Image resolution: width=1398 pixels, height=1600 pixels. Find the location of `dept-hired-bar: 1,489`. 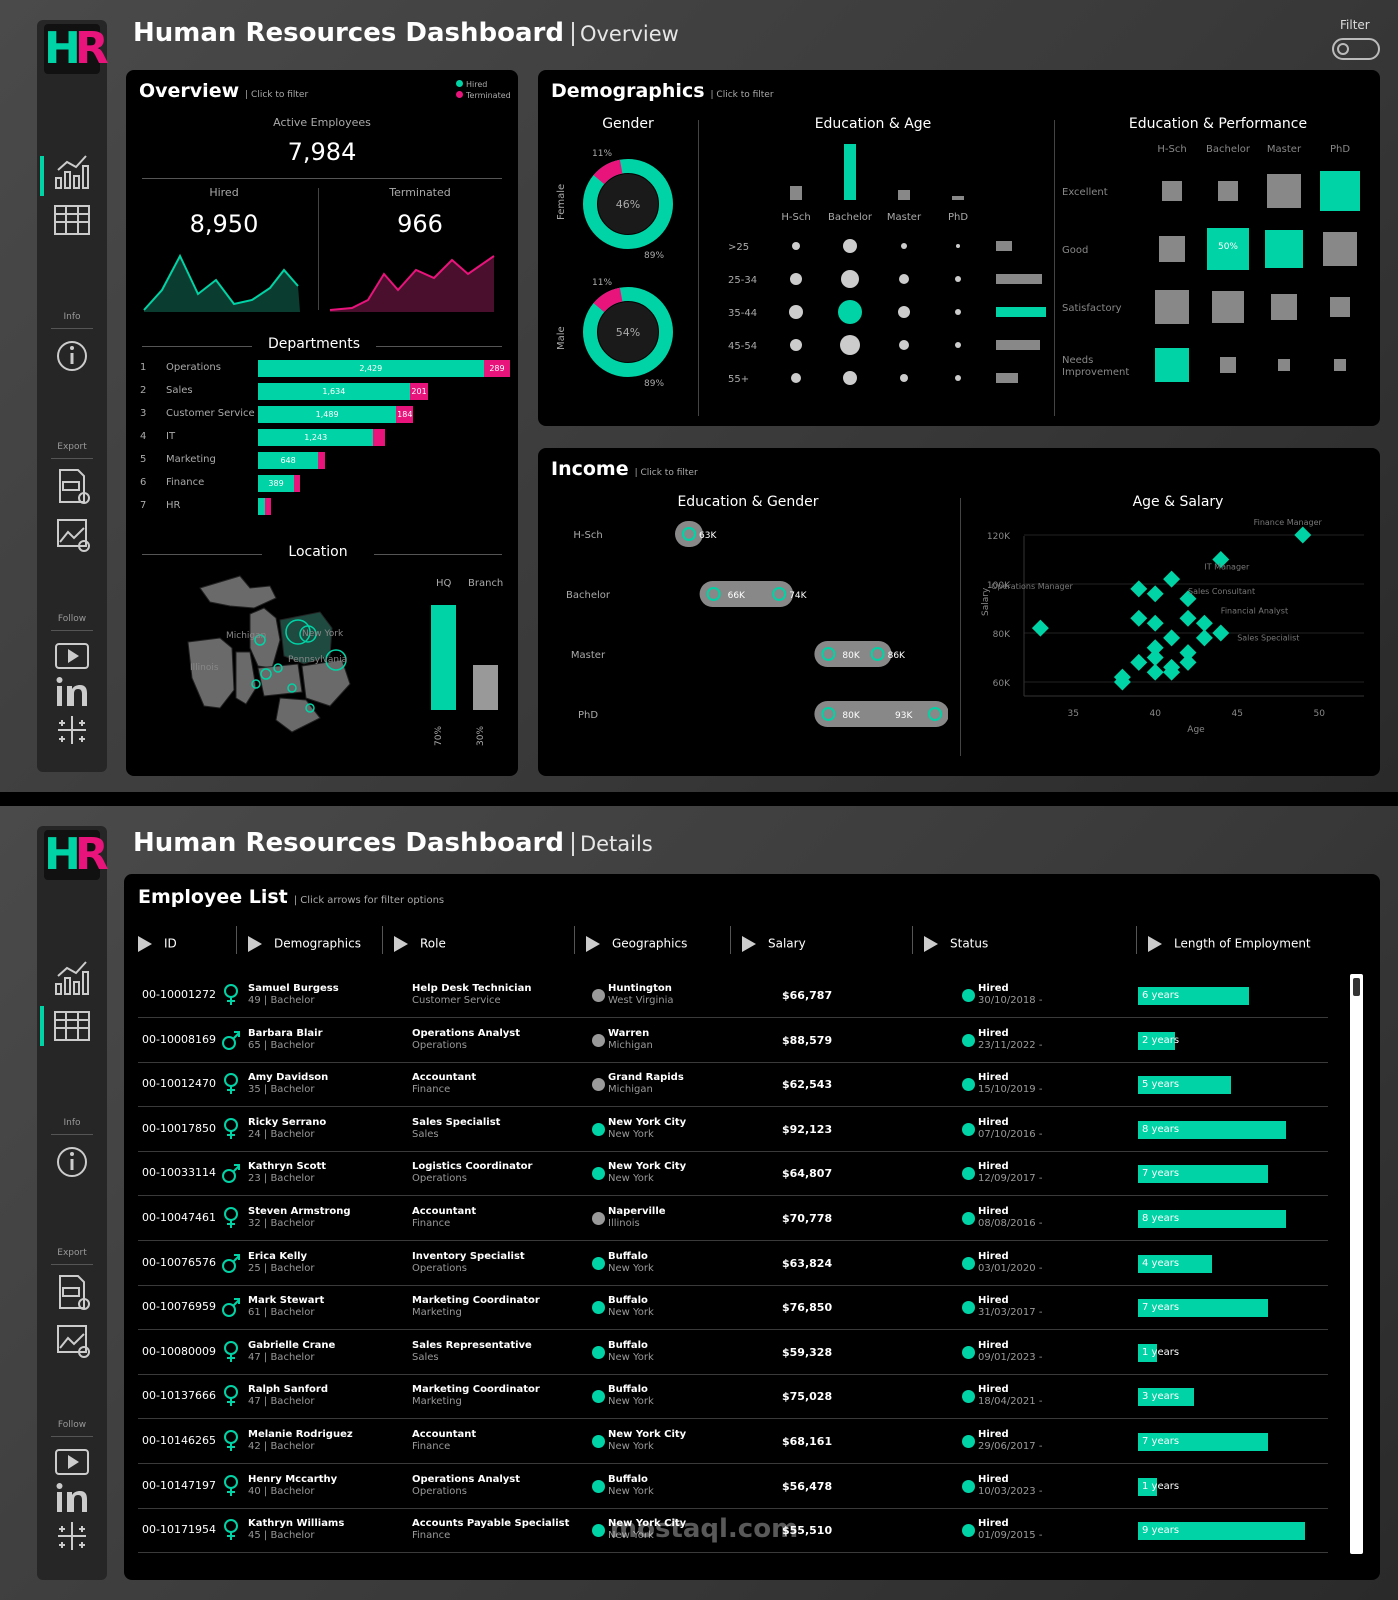

dept-hired-bar: 1,489 is located at coordinates (327, 414).